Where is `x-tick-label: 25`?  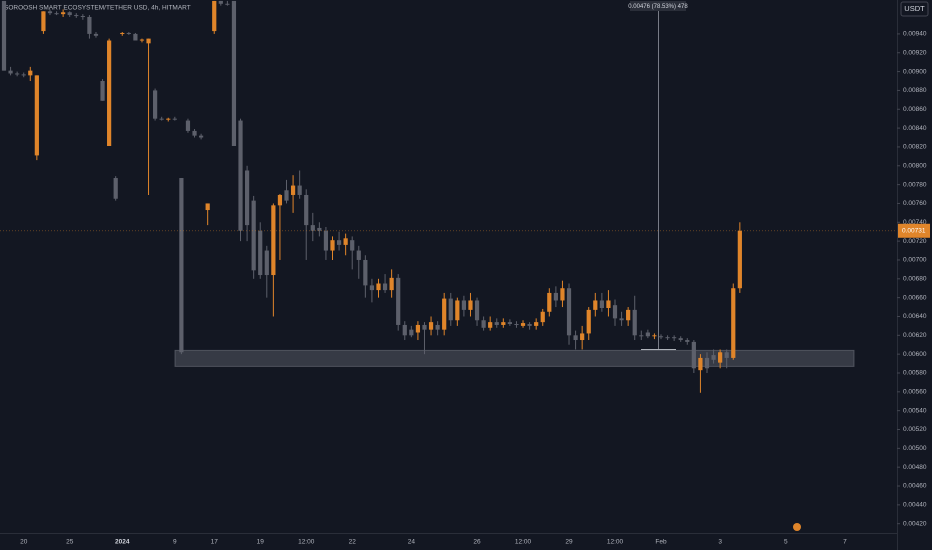
x-tick-label: 25 is located at coordinates (70, 542).